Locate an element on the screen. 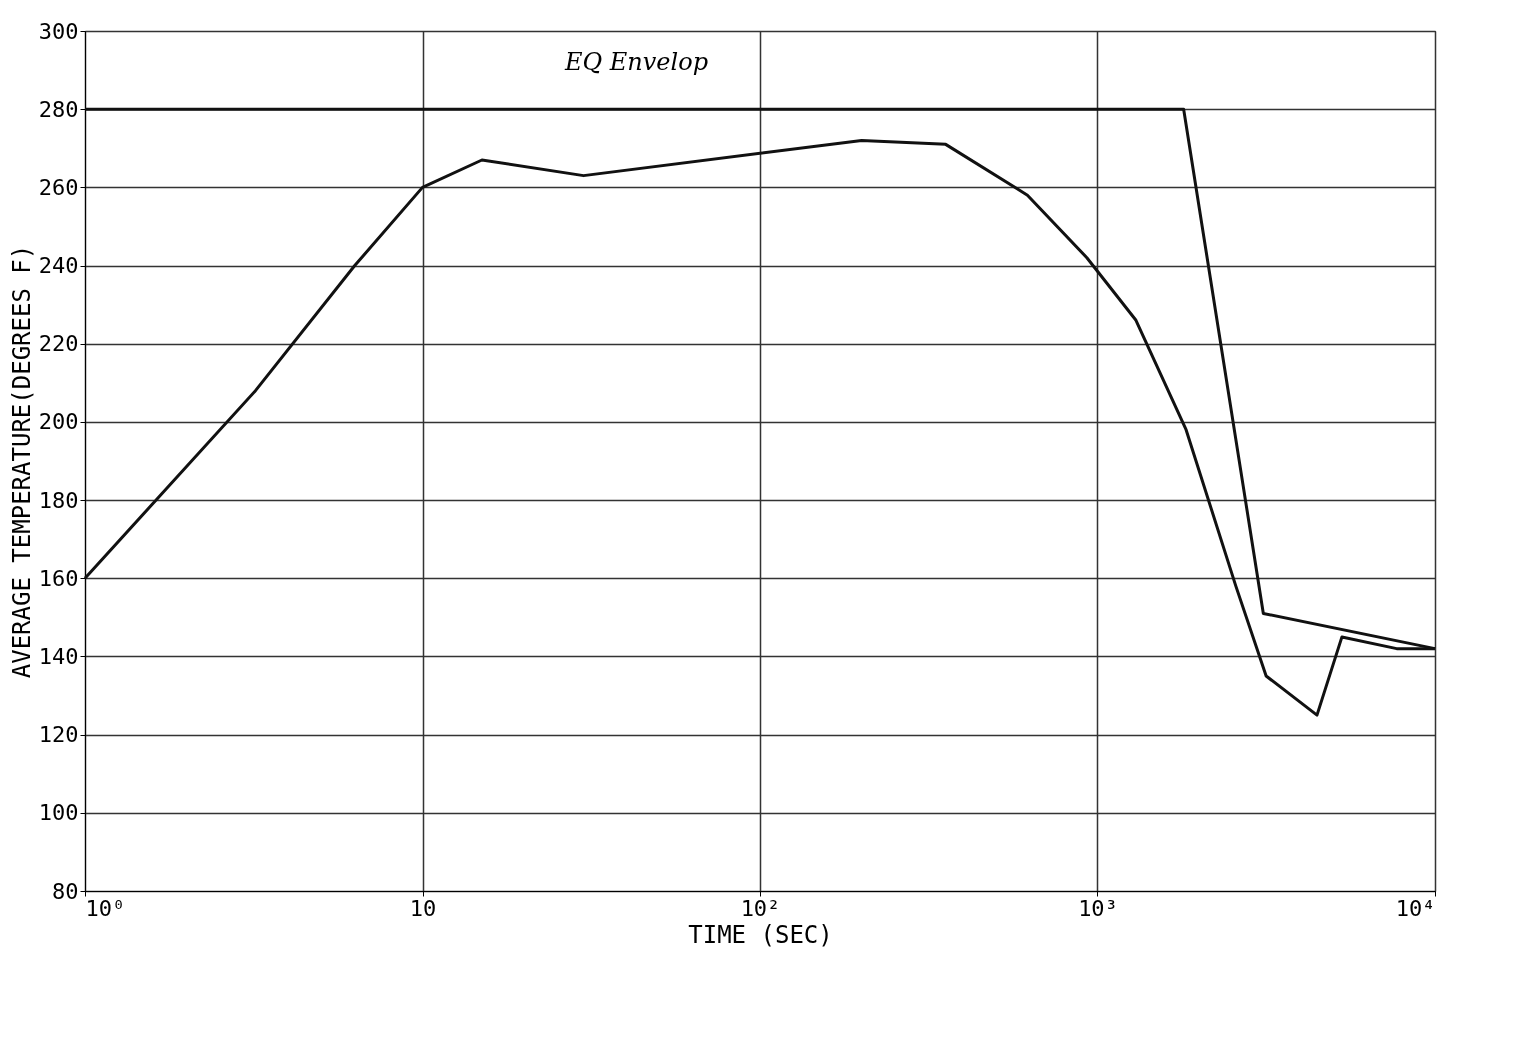 Image resolution: width=1533 pixels, height=1038 pixels. y-tick-label: 260 is located at coordinates (58, 187).